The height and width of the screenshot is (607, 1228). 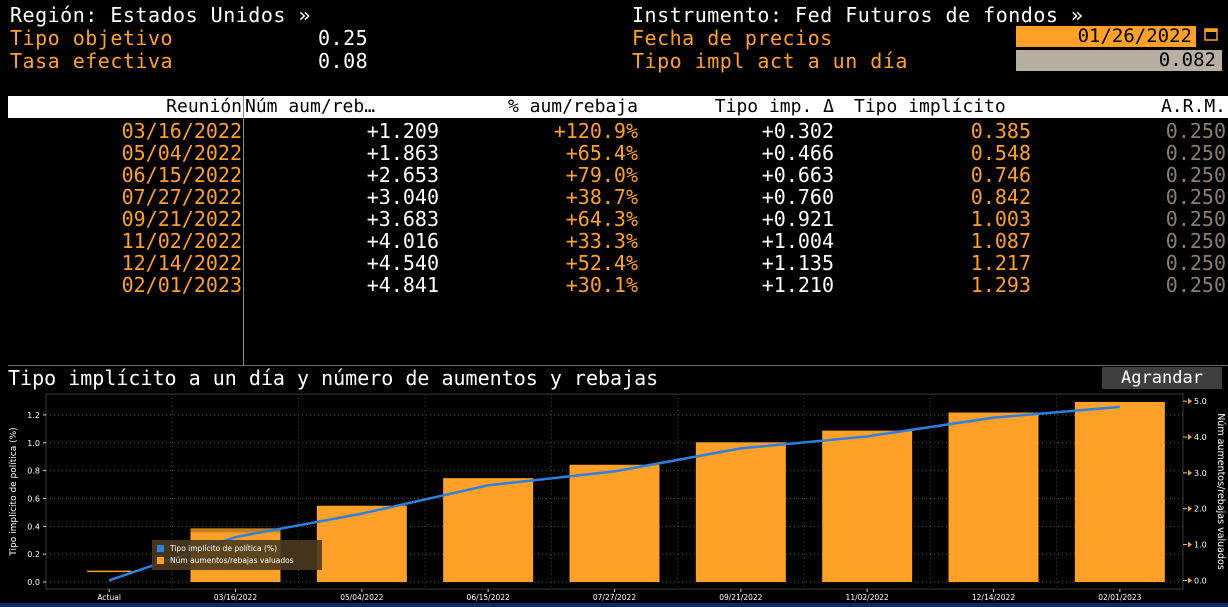 I want to click on x-tick-label: 12/14/2022, so click(x=993, y=597).